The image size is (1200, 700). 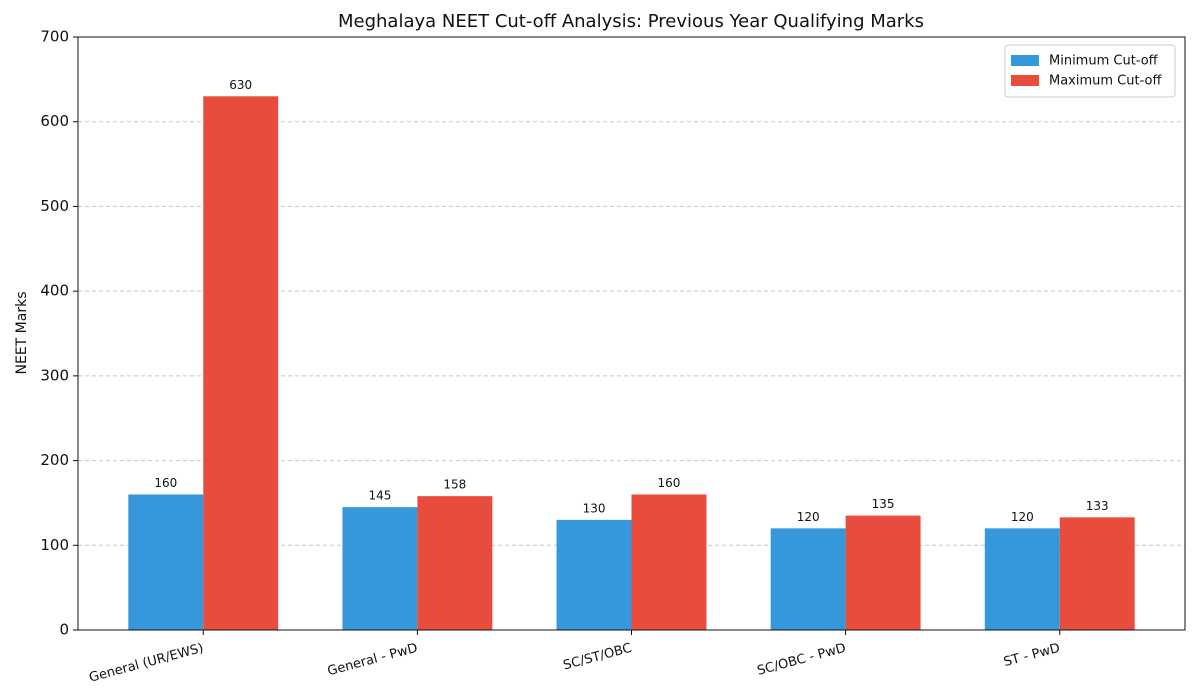 I want to click on y-tick-label: 300, so click(x=54, y=375).